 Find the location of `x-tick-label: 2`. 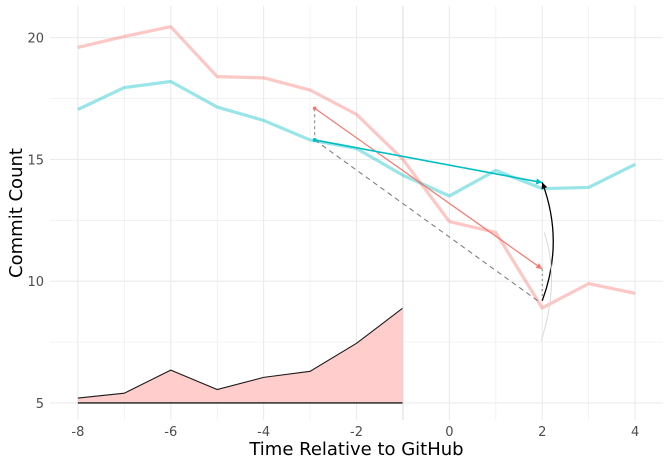

x-tick-label: 2 is located at coordinates (542, 432).